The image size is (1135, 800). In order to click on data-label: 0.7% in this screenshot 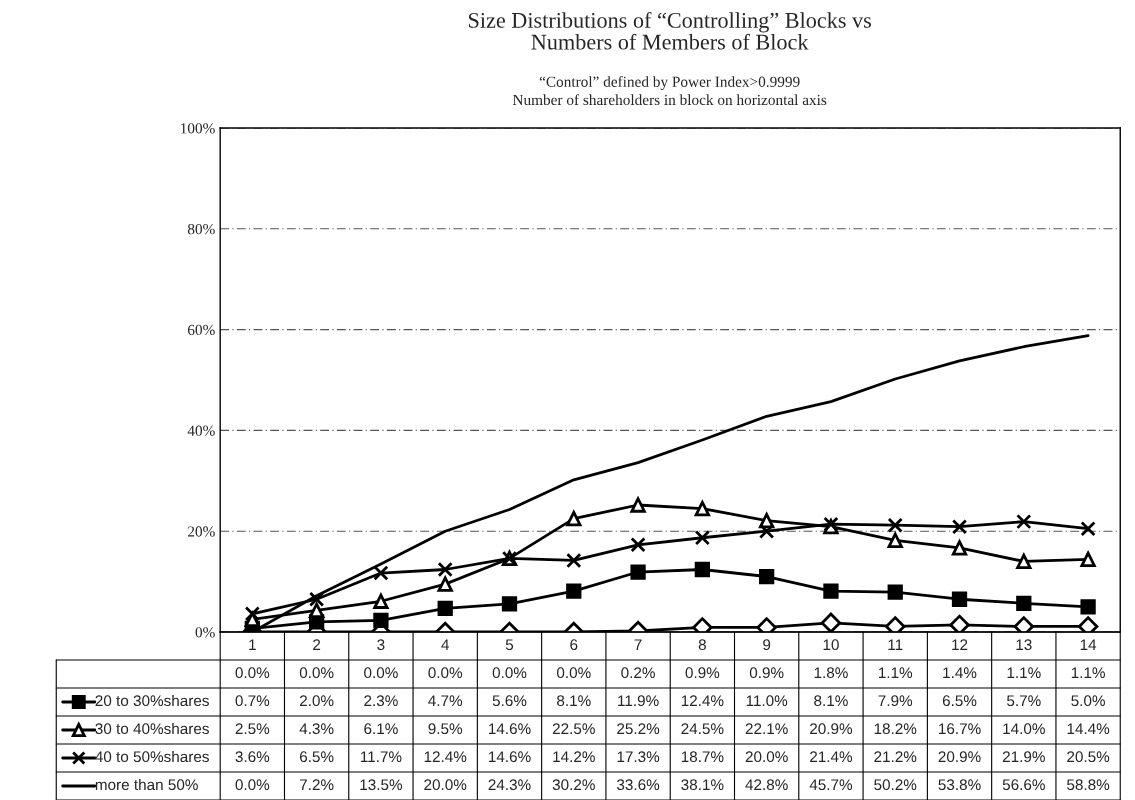, I will do `click(252, 701)`.